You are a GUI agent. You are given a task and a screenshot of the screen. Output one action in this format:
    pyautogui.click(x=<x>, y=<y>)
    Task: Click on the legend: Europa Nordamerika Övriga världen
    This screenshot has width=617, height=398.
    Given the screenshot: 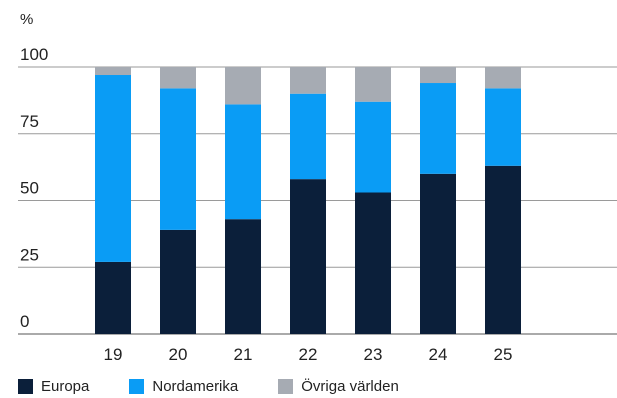 What is the action you would take?
    pyautogui.click(x=228, y=386)
    